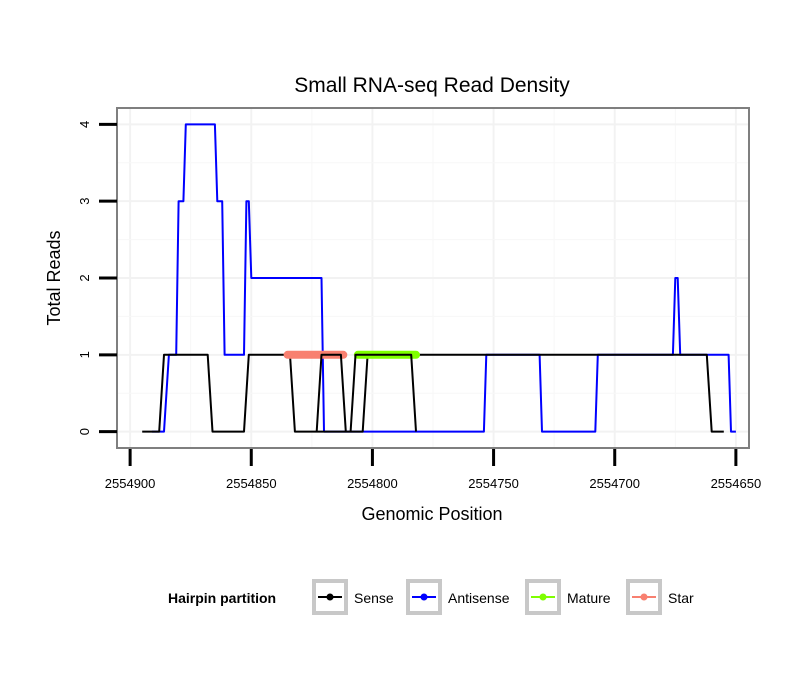 Image resolution: width=810 pixels, height=690 pixels. I want to click on legend-dot-antisense, so click(424, 597).